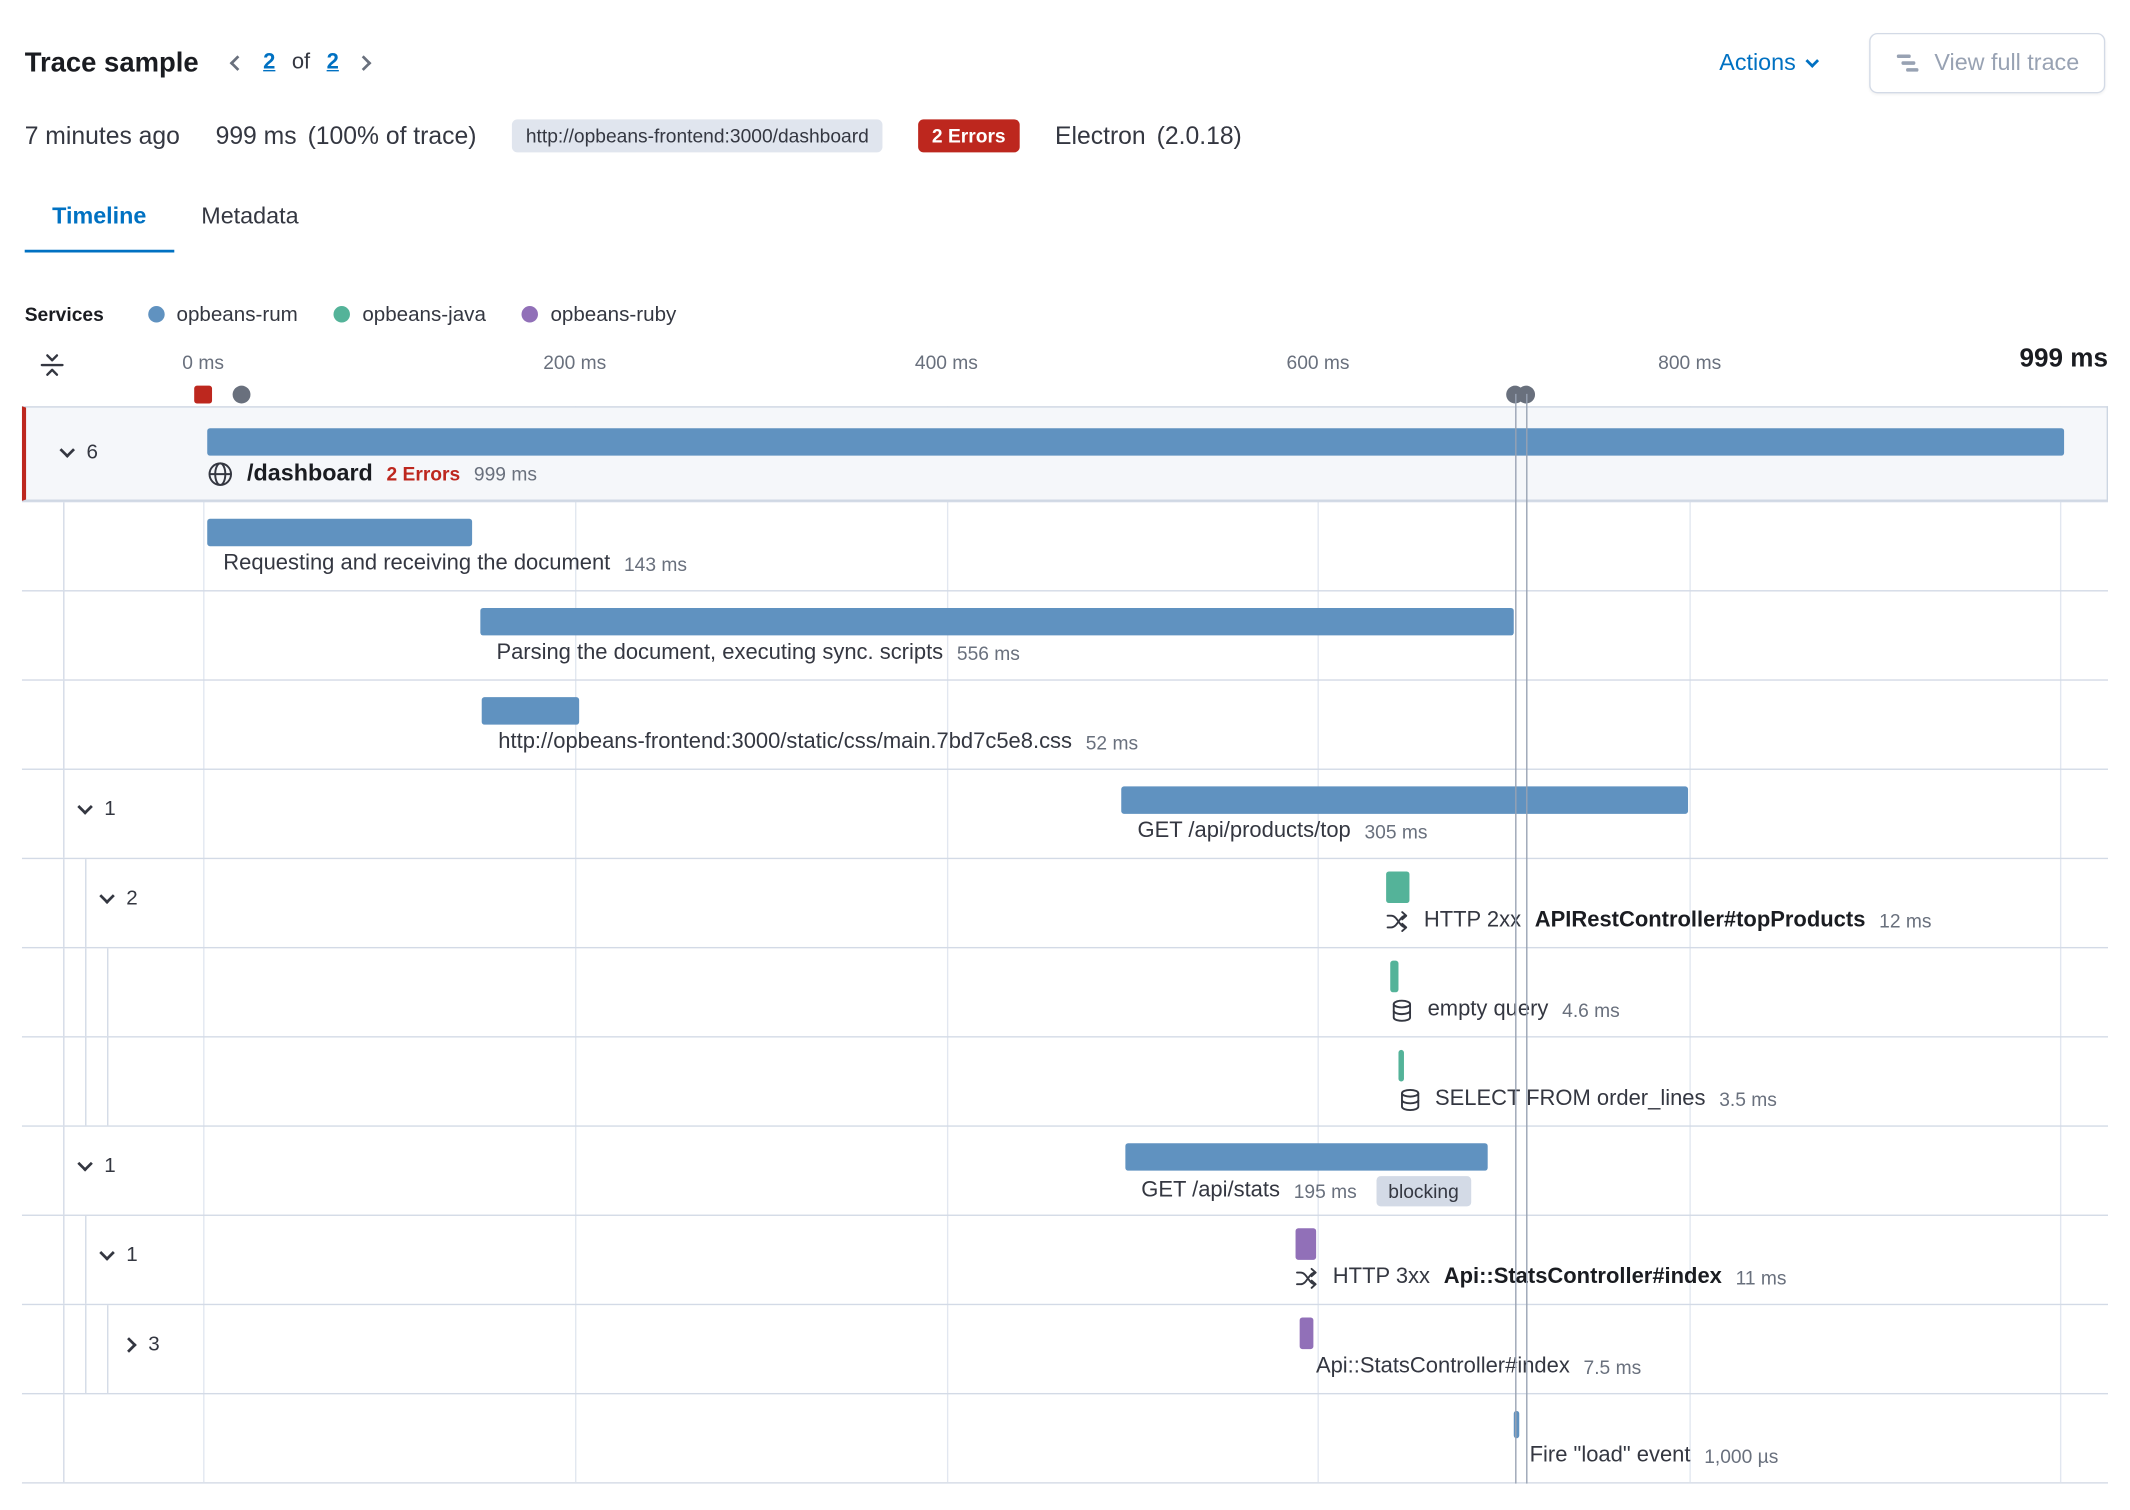  What do you see at coordinates (417, 563) in the screenshot?
I see `item-name: Requesting and receiving the document` at bounding box center [417, 563].